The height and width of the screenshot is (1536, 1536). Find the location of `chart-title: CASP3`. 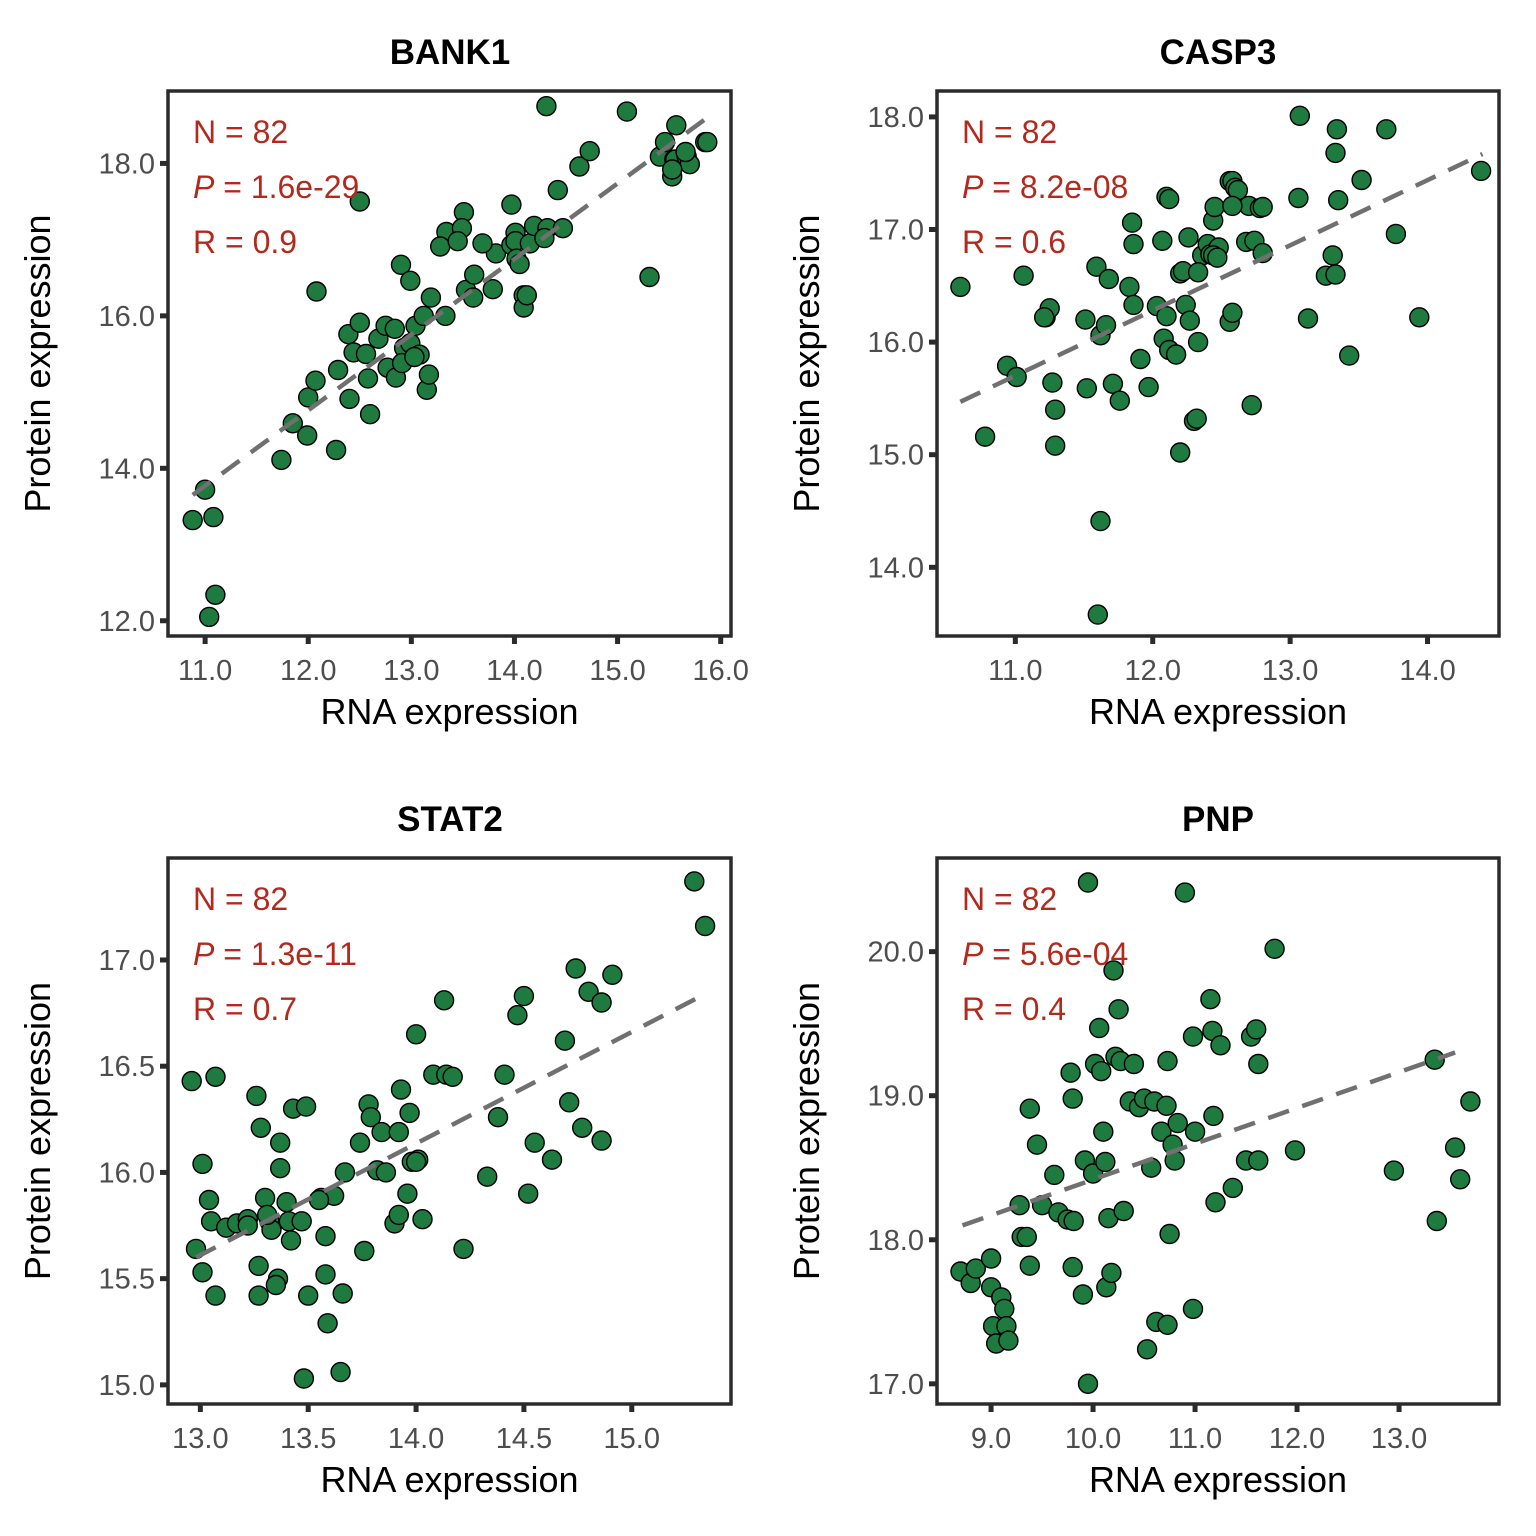

chart-title: CASP3 is located at coordinates (1218, 52).